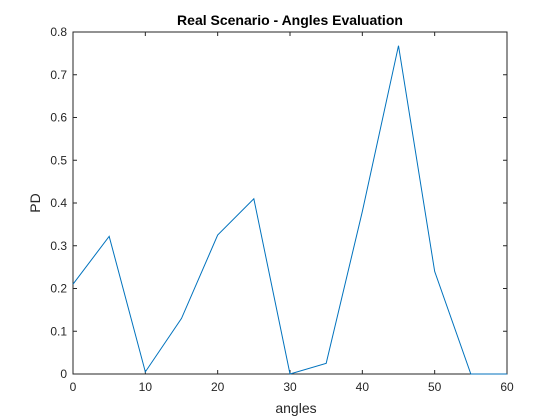  Describe the element at coordinates (363, 387) in the screenshot. I see `x-tick-label: 40` at that location.